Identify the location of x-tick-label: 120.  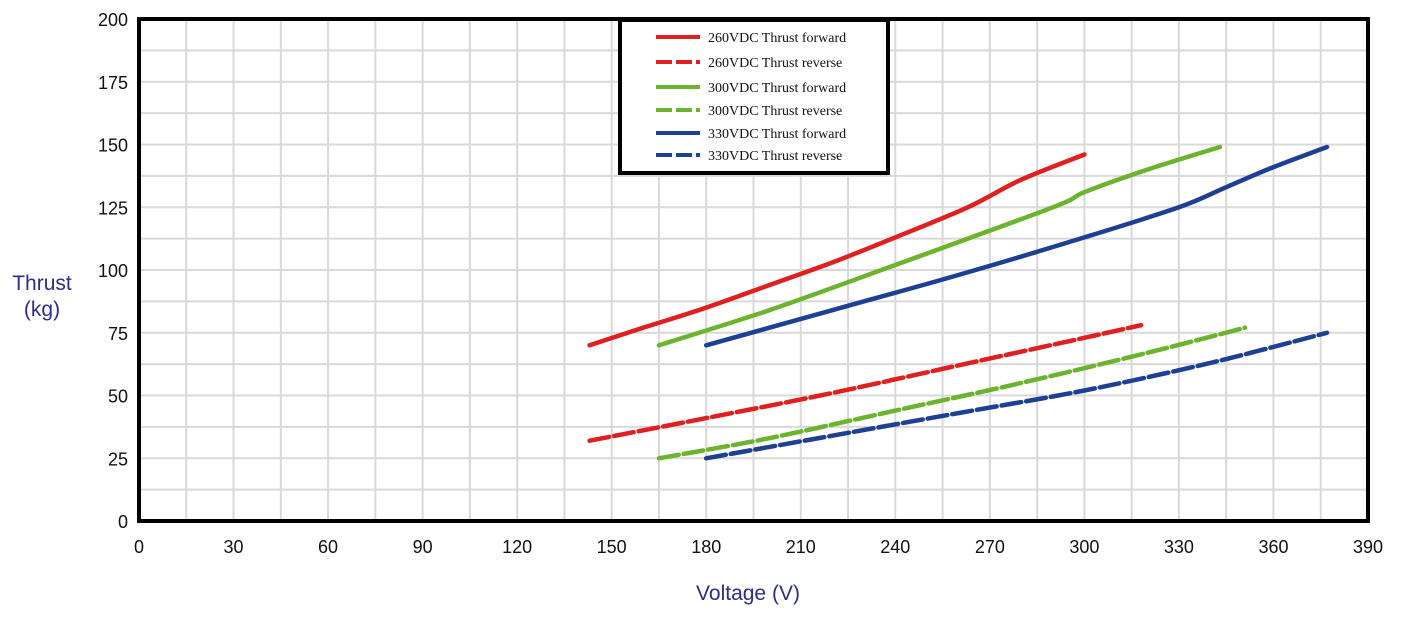
(517, 547).